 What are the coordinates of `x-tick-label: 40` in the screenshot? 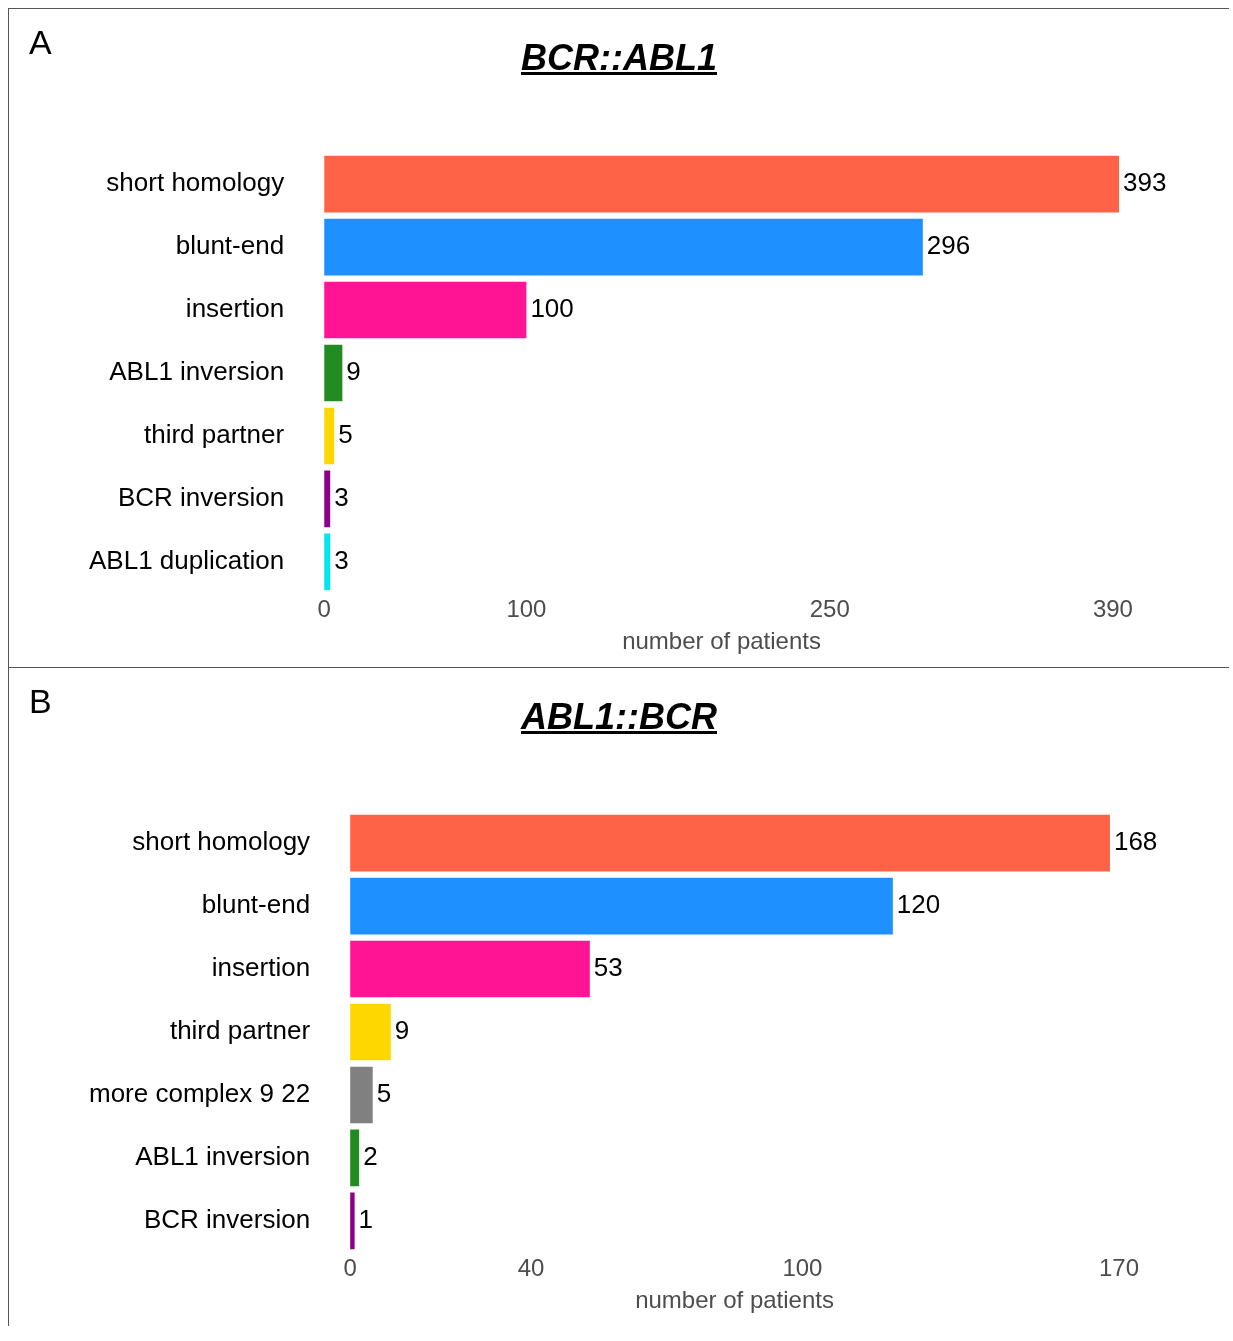 It's located at (531, 1268).